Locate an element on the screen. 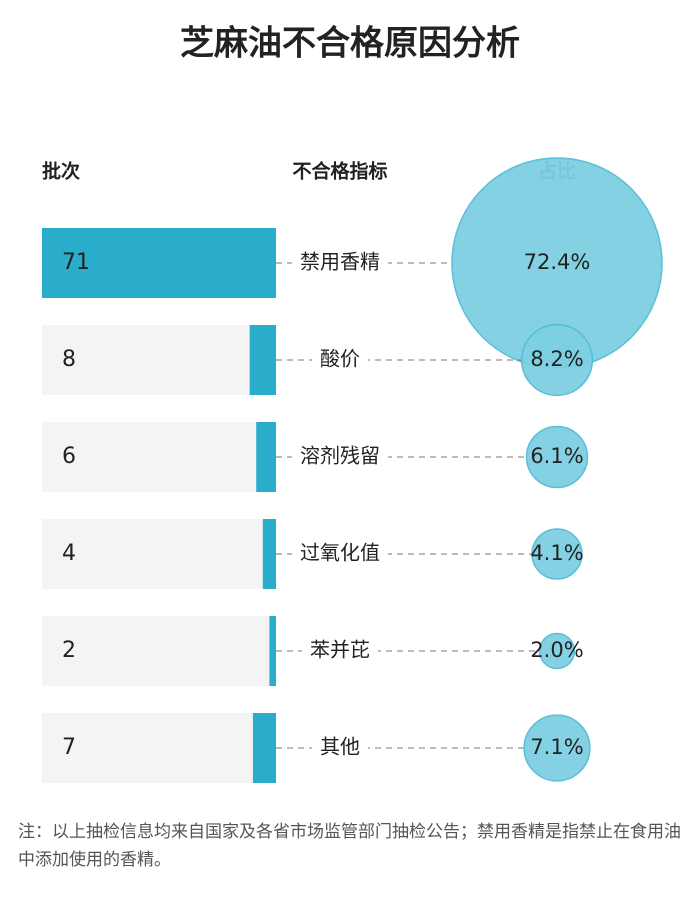 This screenshot has height=910, width=700. category-label: 酸价 is located at coordinates (340, 359).